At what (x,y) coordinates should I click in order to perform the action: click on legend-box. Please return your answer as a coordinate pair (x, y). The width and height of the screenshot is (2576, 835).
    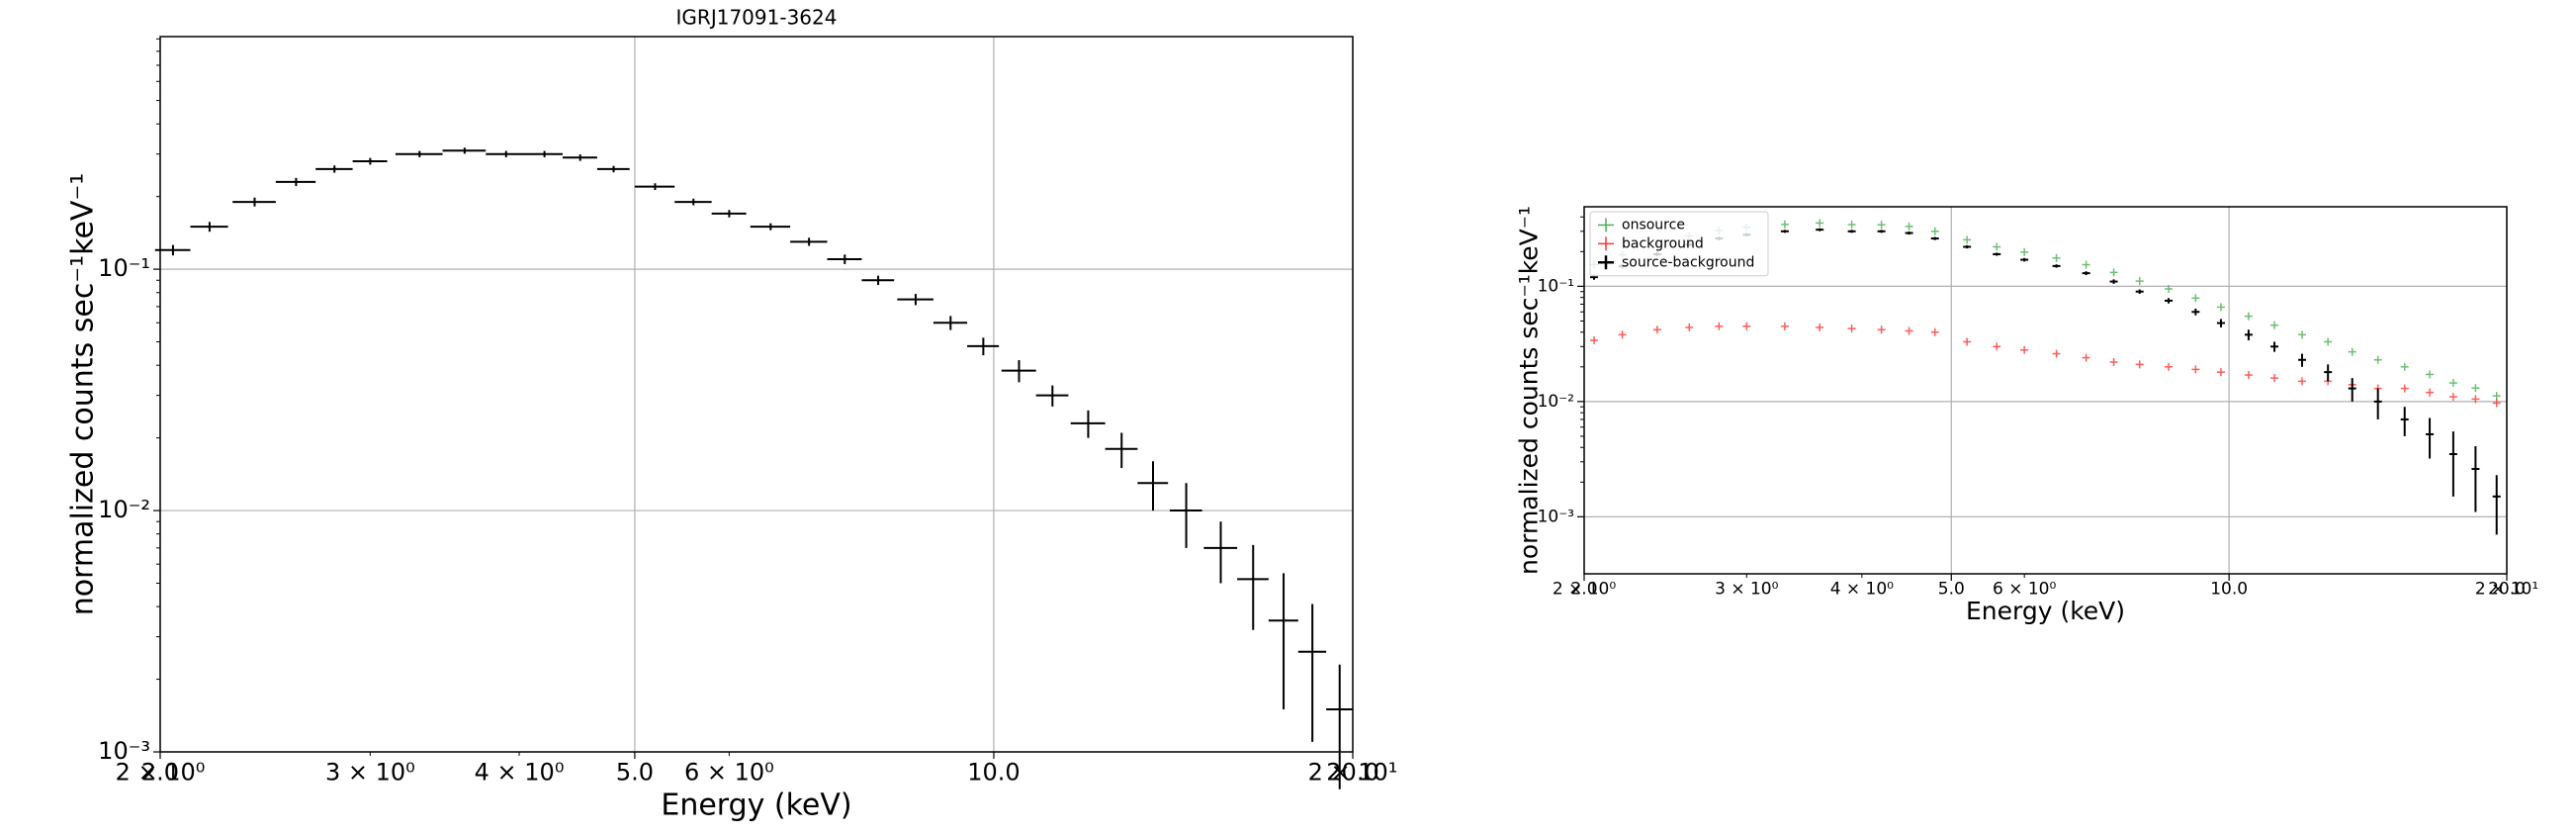
    Looking at the image, I should click on (1679, 244).